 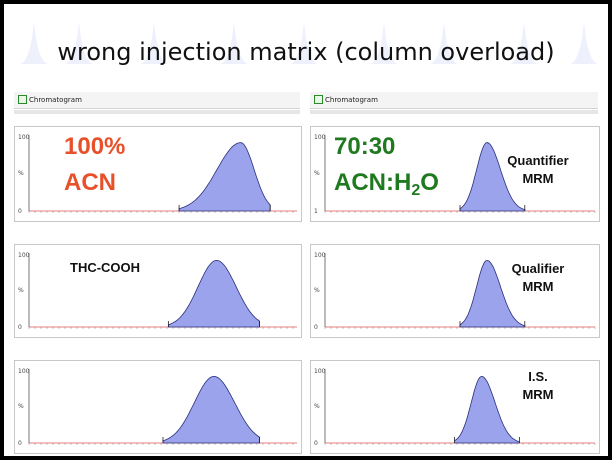 I want to click on right-condition-subscript: 2, so click(x=416, y=190).